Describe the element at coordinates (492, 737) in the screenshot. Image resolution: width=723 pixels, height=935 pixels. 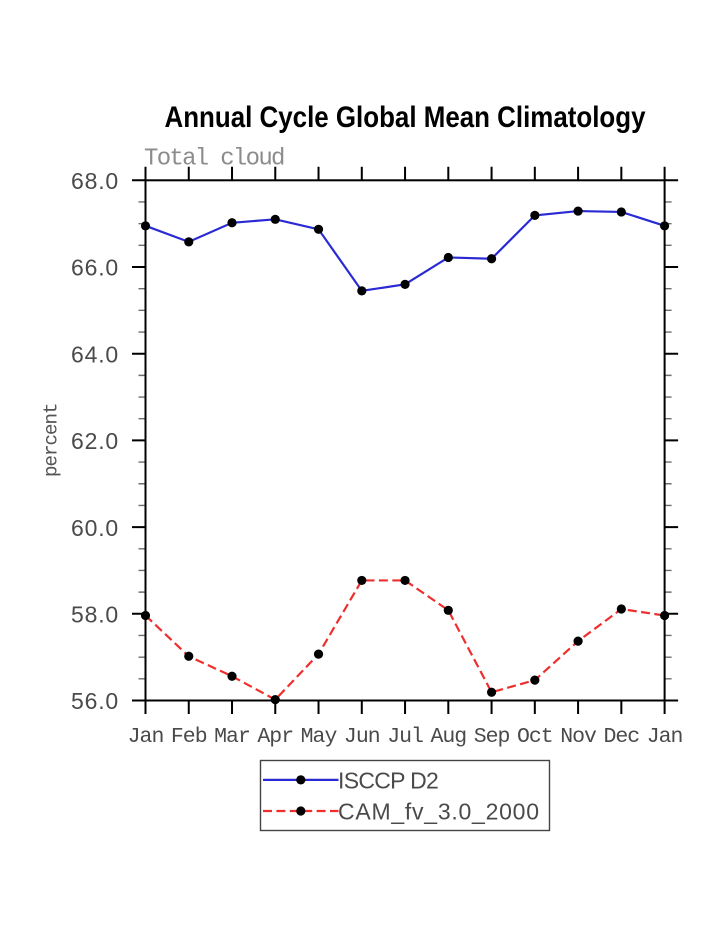
I see `svg-text: Sep` at that location.